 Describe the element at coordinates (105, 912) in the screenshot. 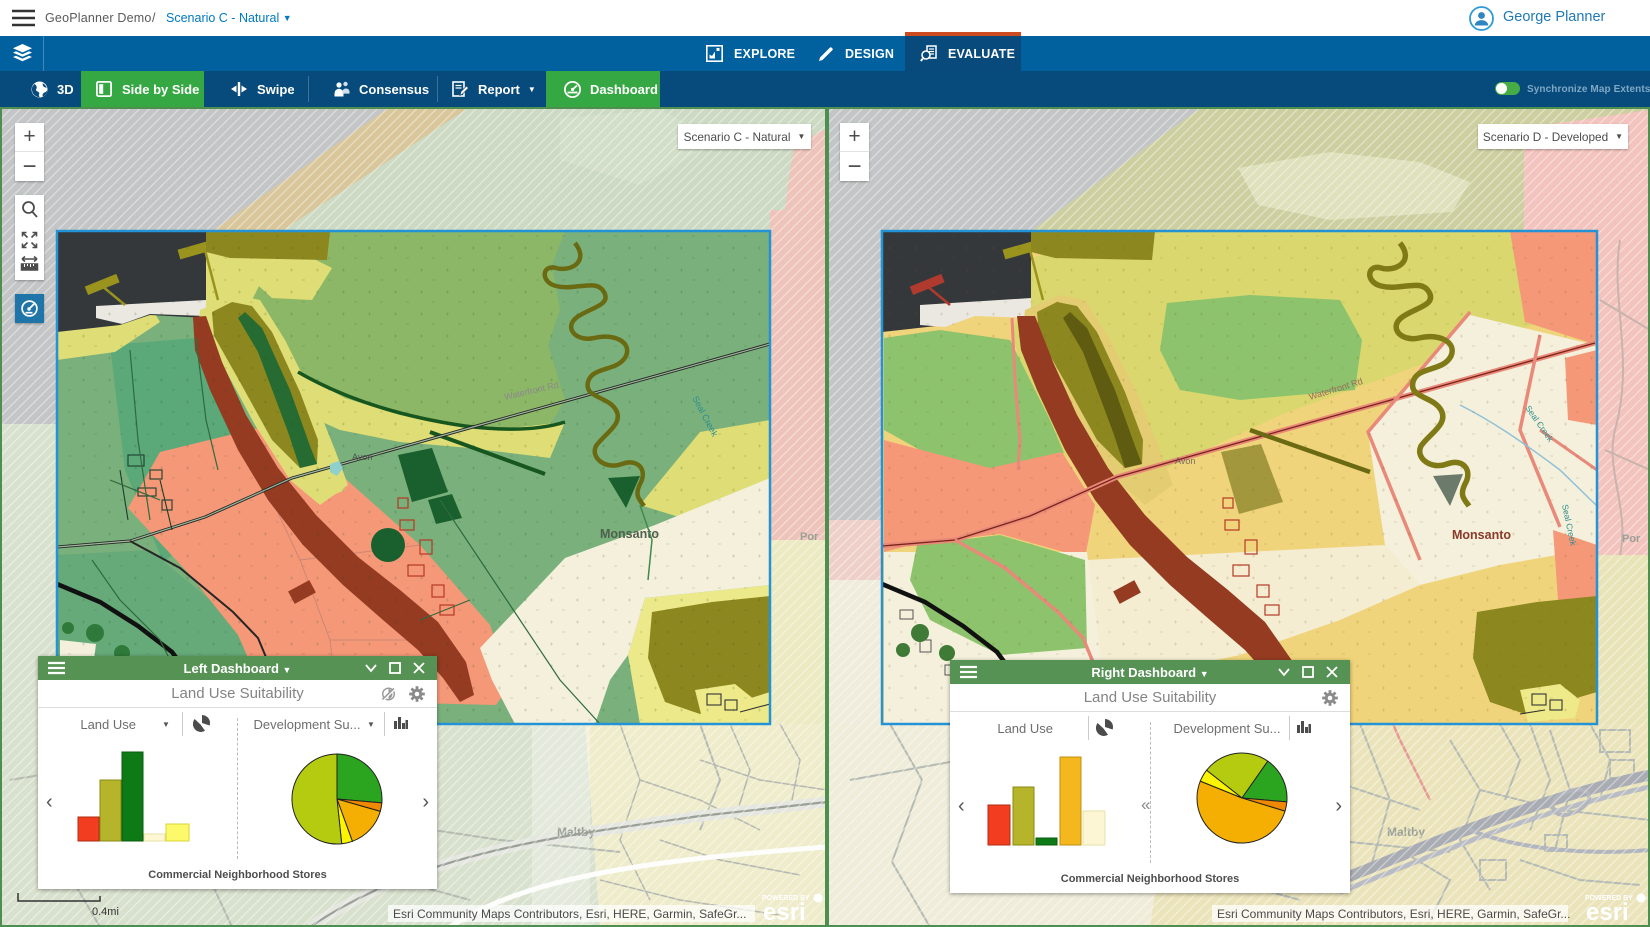

I see `svg-text: 0.4mi` at that location.